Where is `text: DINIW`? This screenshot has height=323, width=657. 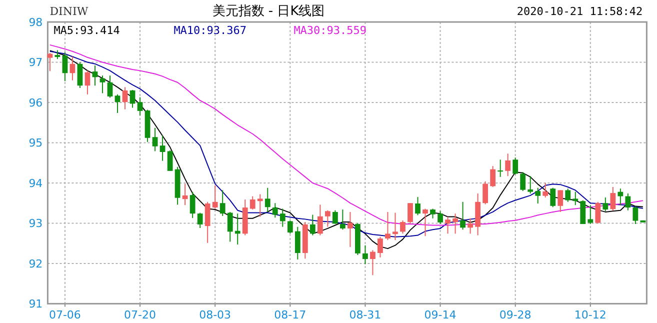
text: DINIW is located at coordinates (69, 11).